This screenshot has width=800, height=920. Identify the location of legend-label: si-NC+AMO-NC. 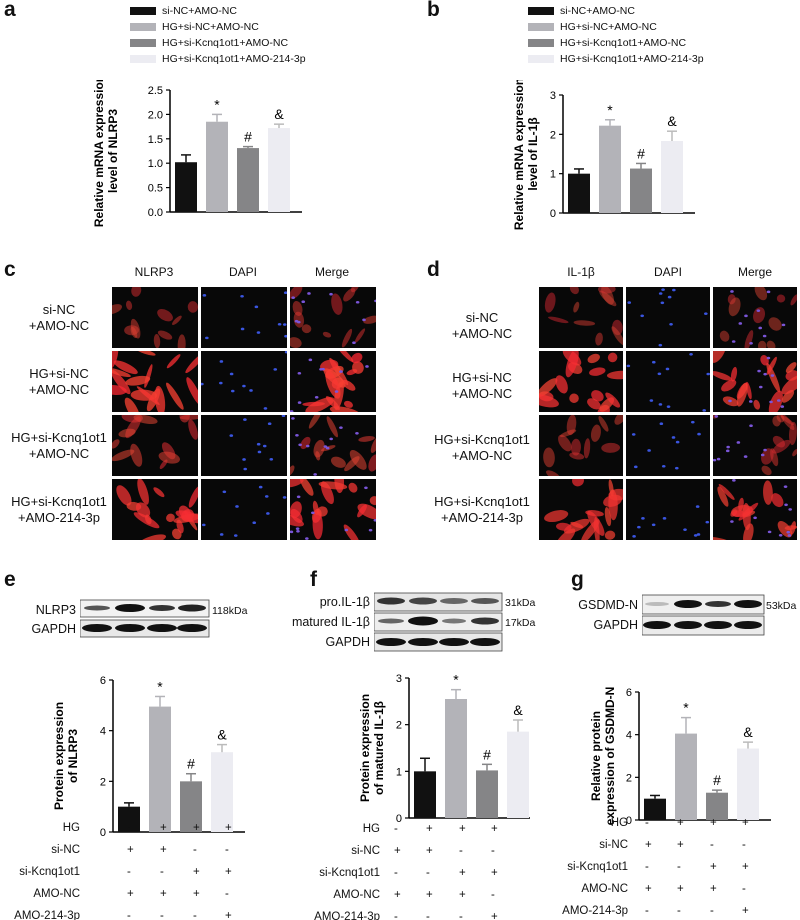
(199, 11).